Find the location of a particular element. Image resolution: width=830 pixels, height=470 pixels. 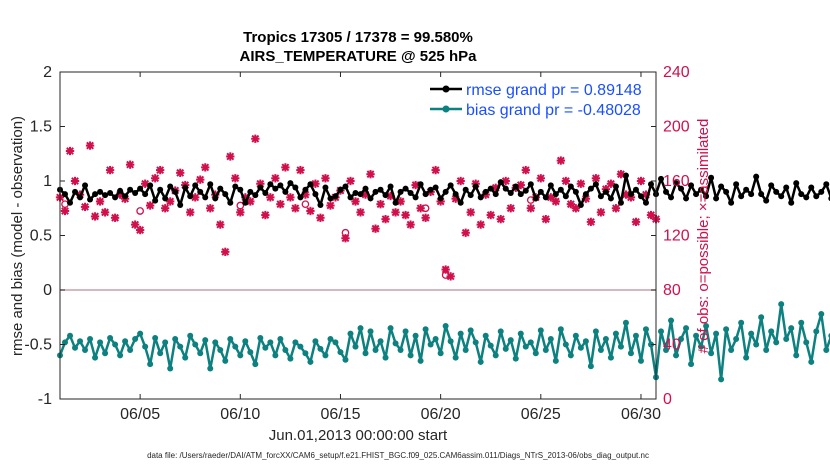

y-left-tick-label: -0.5 is located at coordinates (38, 345).